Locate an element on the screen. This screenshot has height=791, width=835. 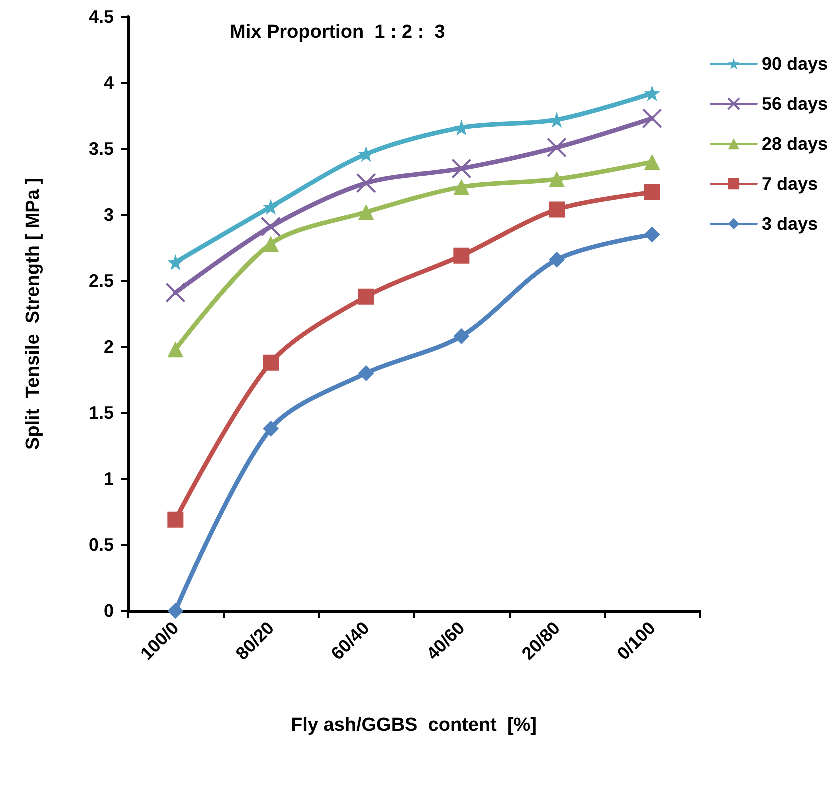
y-tick-label: 0.5 is located at coordinates (101, 545).